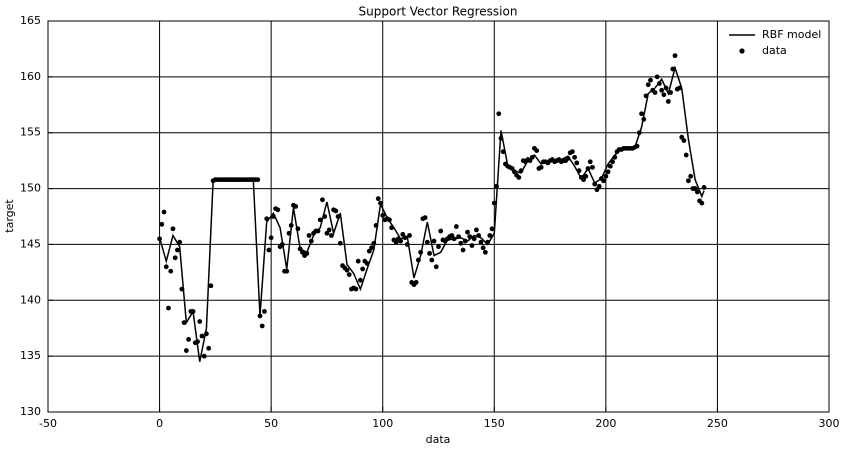  I want to click on y-tick-label: 165, so click(30, 20).